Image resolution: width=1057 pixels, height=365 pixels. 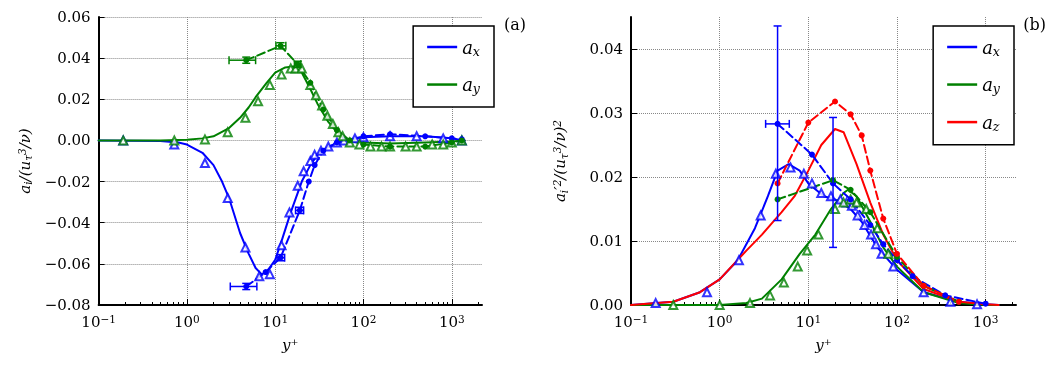 What do you see at coordinates (606, 241) in the screenshot?
I see `y-tick-label: 0.01` at bounding box center [606, 241].